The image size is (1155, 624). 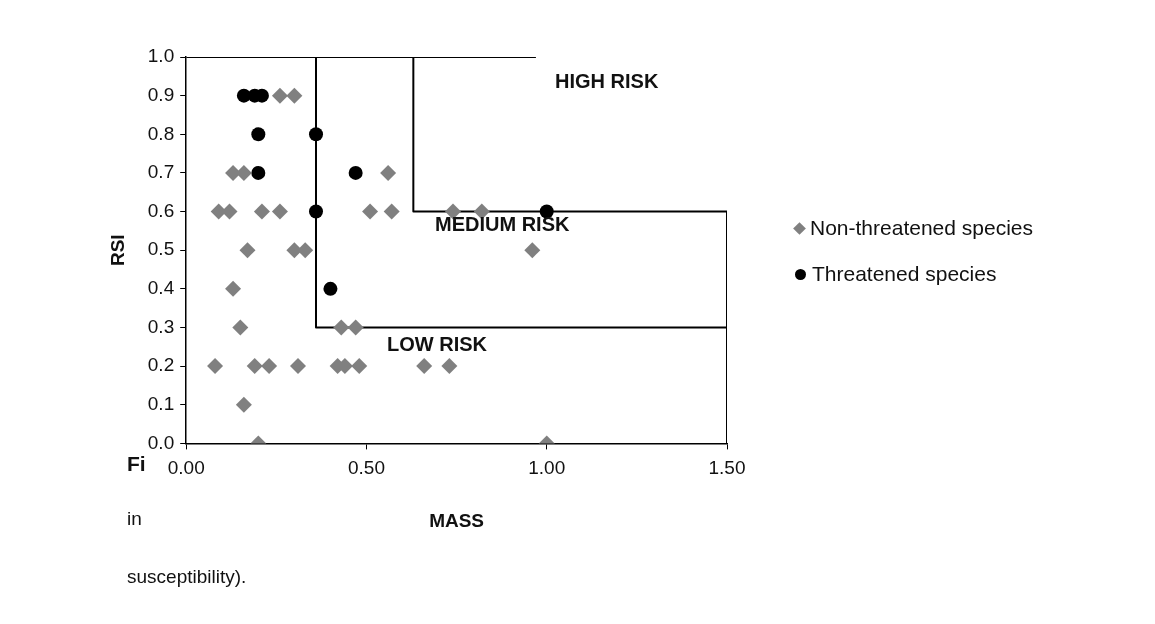 I want to click on text: Fi, so click(x=136, y=464).